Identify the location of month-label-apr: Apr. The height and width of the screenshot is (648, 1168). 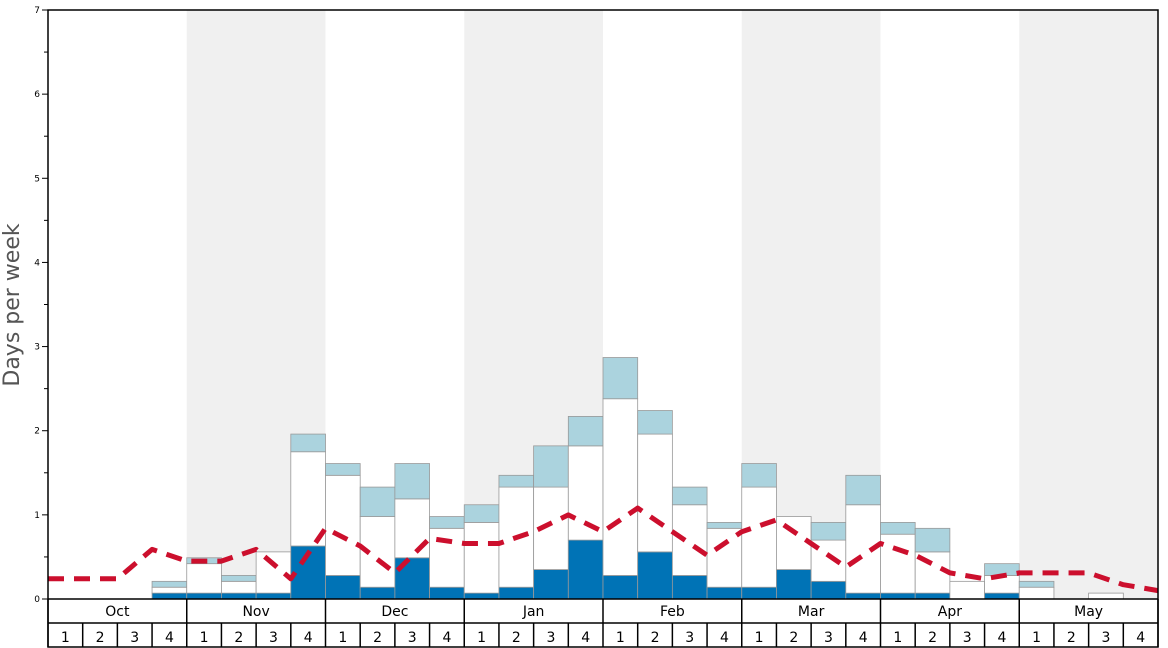
(950, 612).